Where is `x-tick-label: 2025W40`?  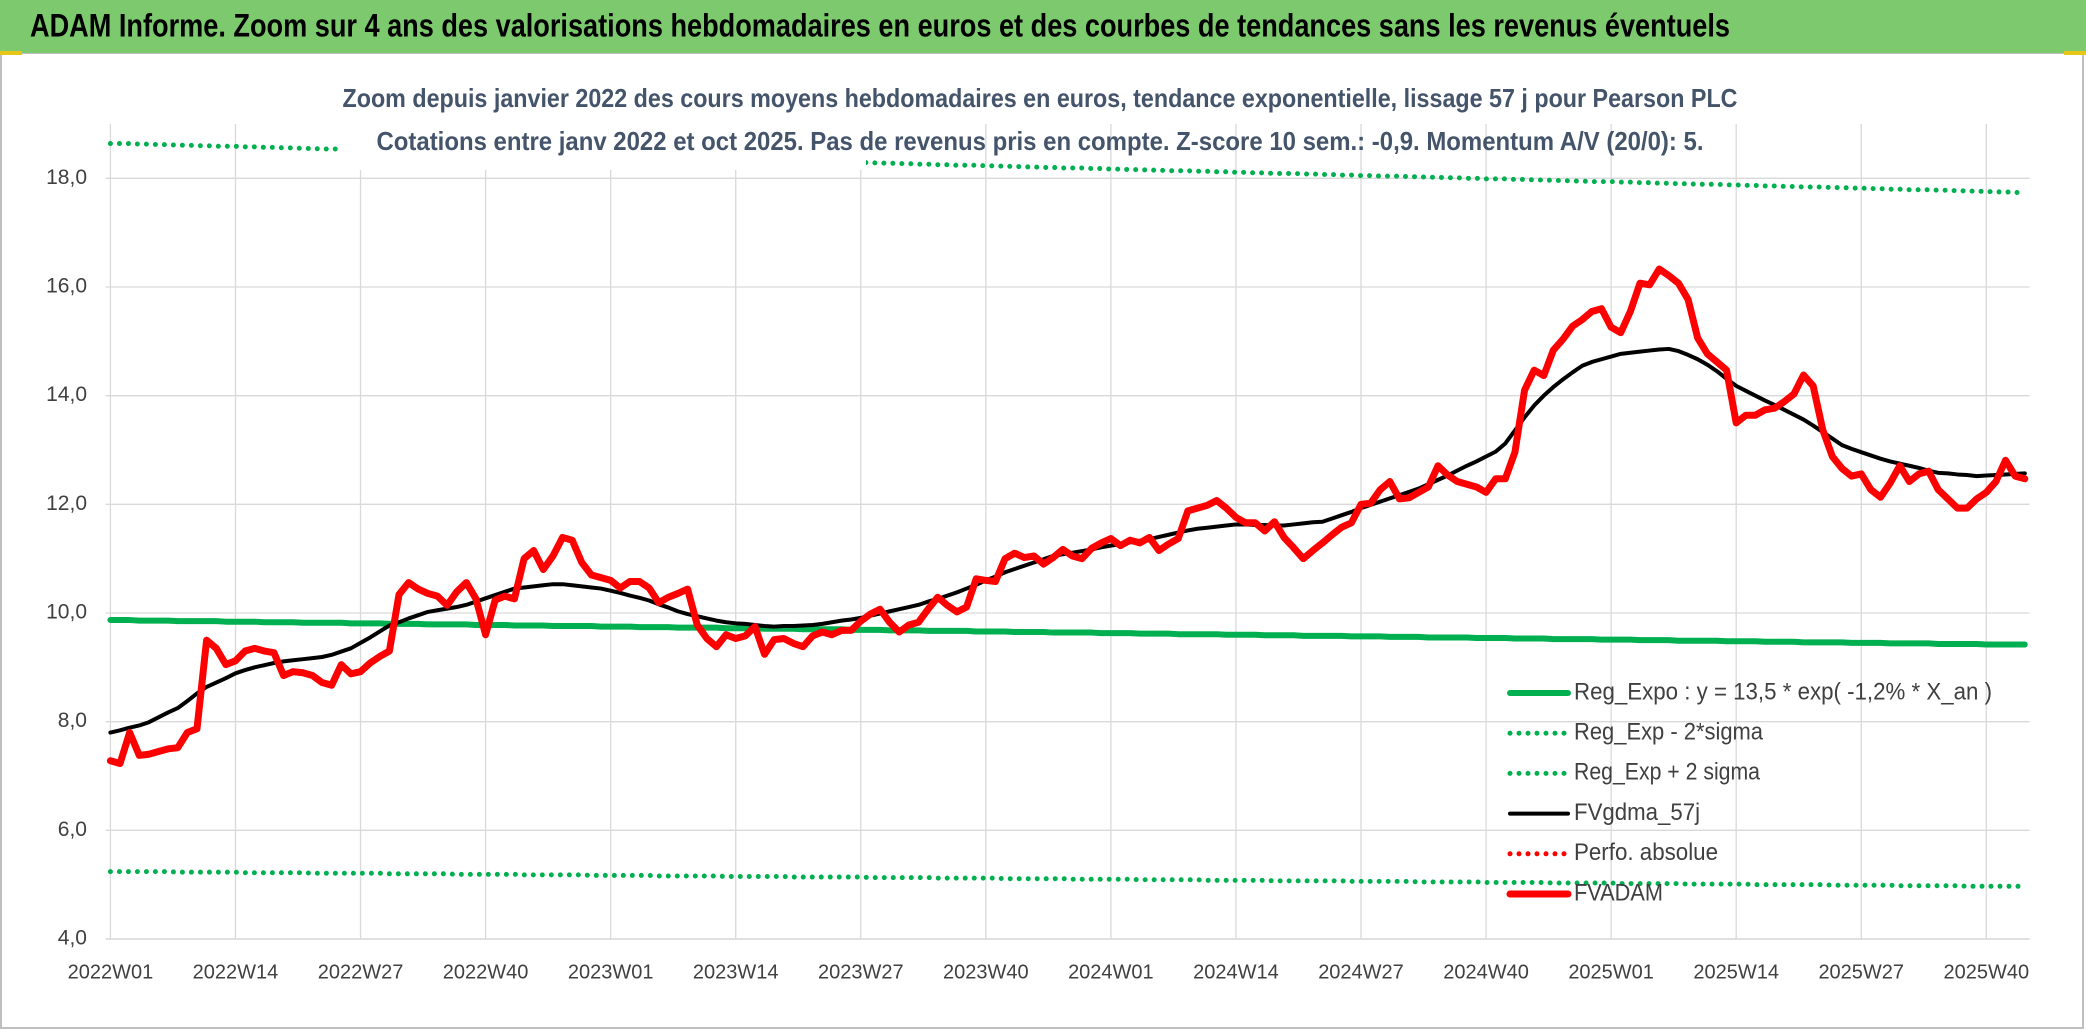
x-tick-label: 2025W40 is located at coordinates (1986, 972).